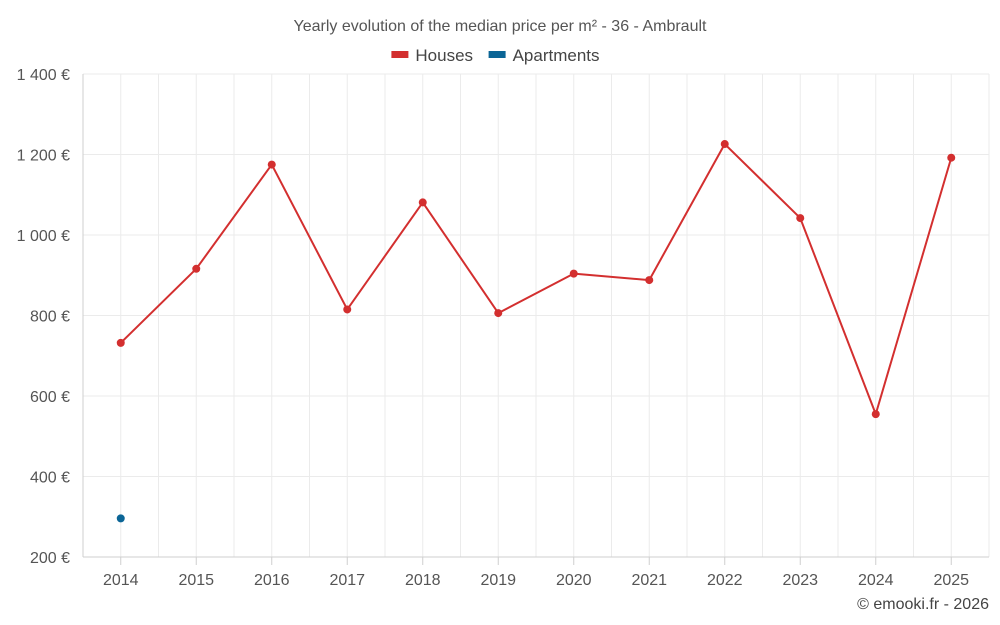 The width and height of the screenshot is (1000, 625). What do you see at coordinates (923, 604) in the screenshot?
I see `credit-text: © emooki.fr - 2026` at bounding box center [923, 604].